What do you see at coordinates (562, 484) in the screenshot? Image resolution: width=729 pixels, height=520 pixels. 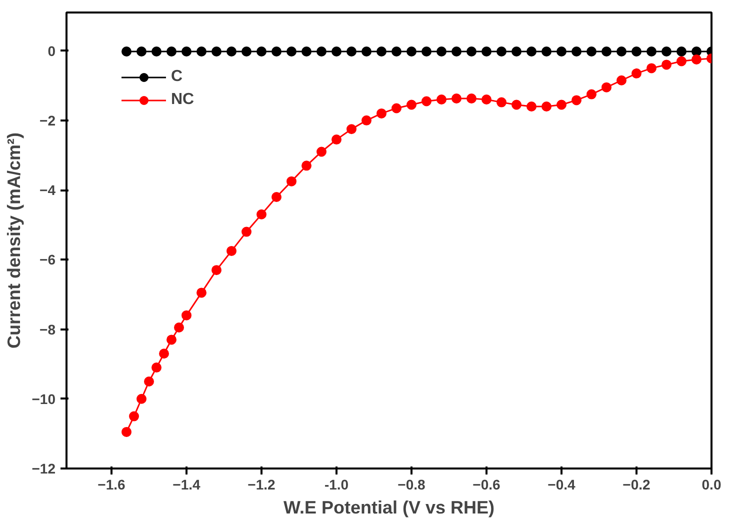 I see `x-tick-label: −0.4` at bounding box center [562, 484].